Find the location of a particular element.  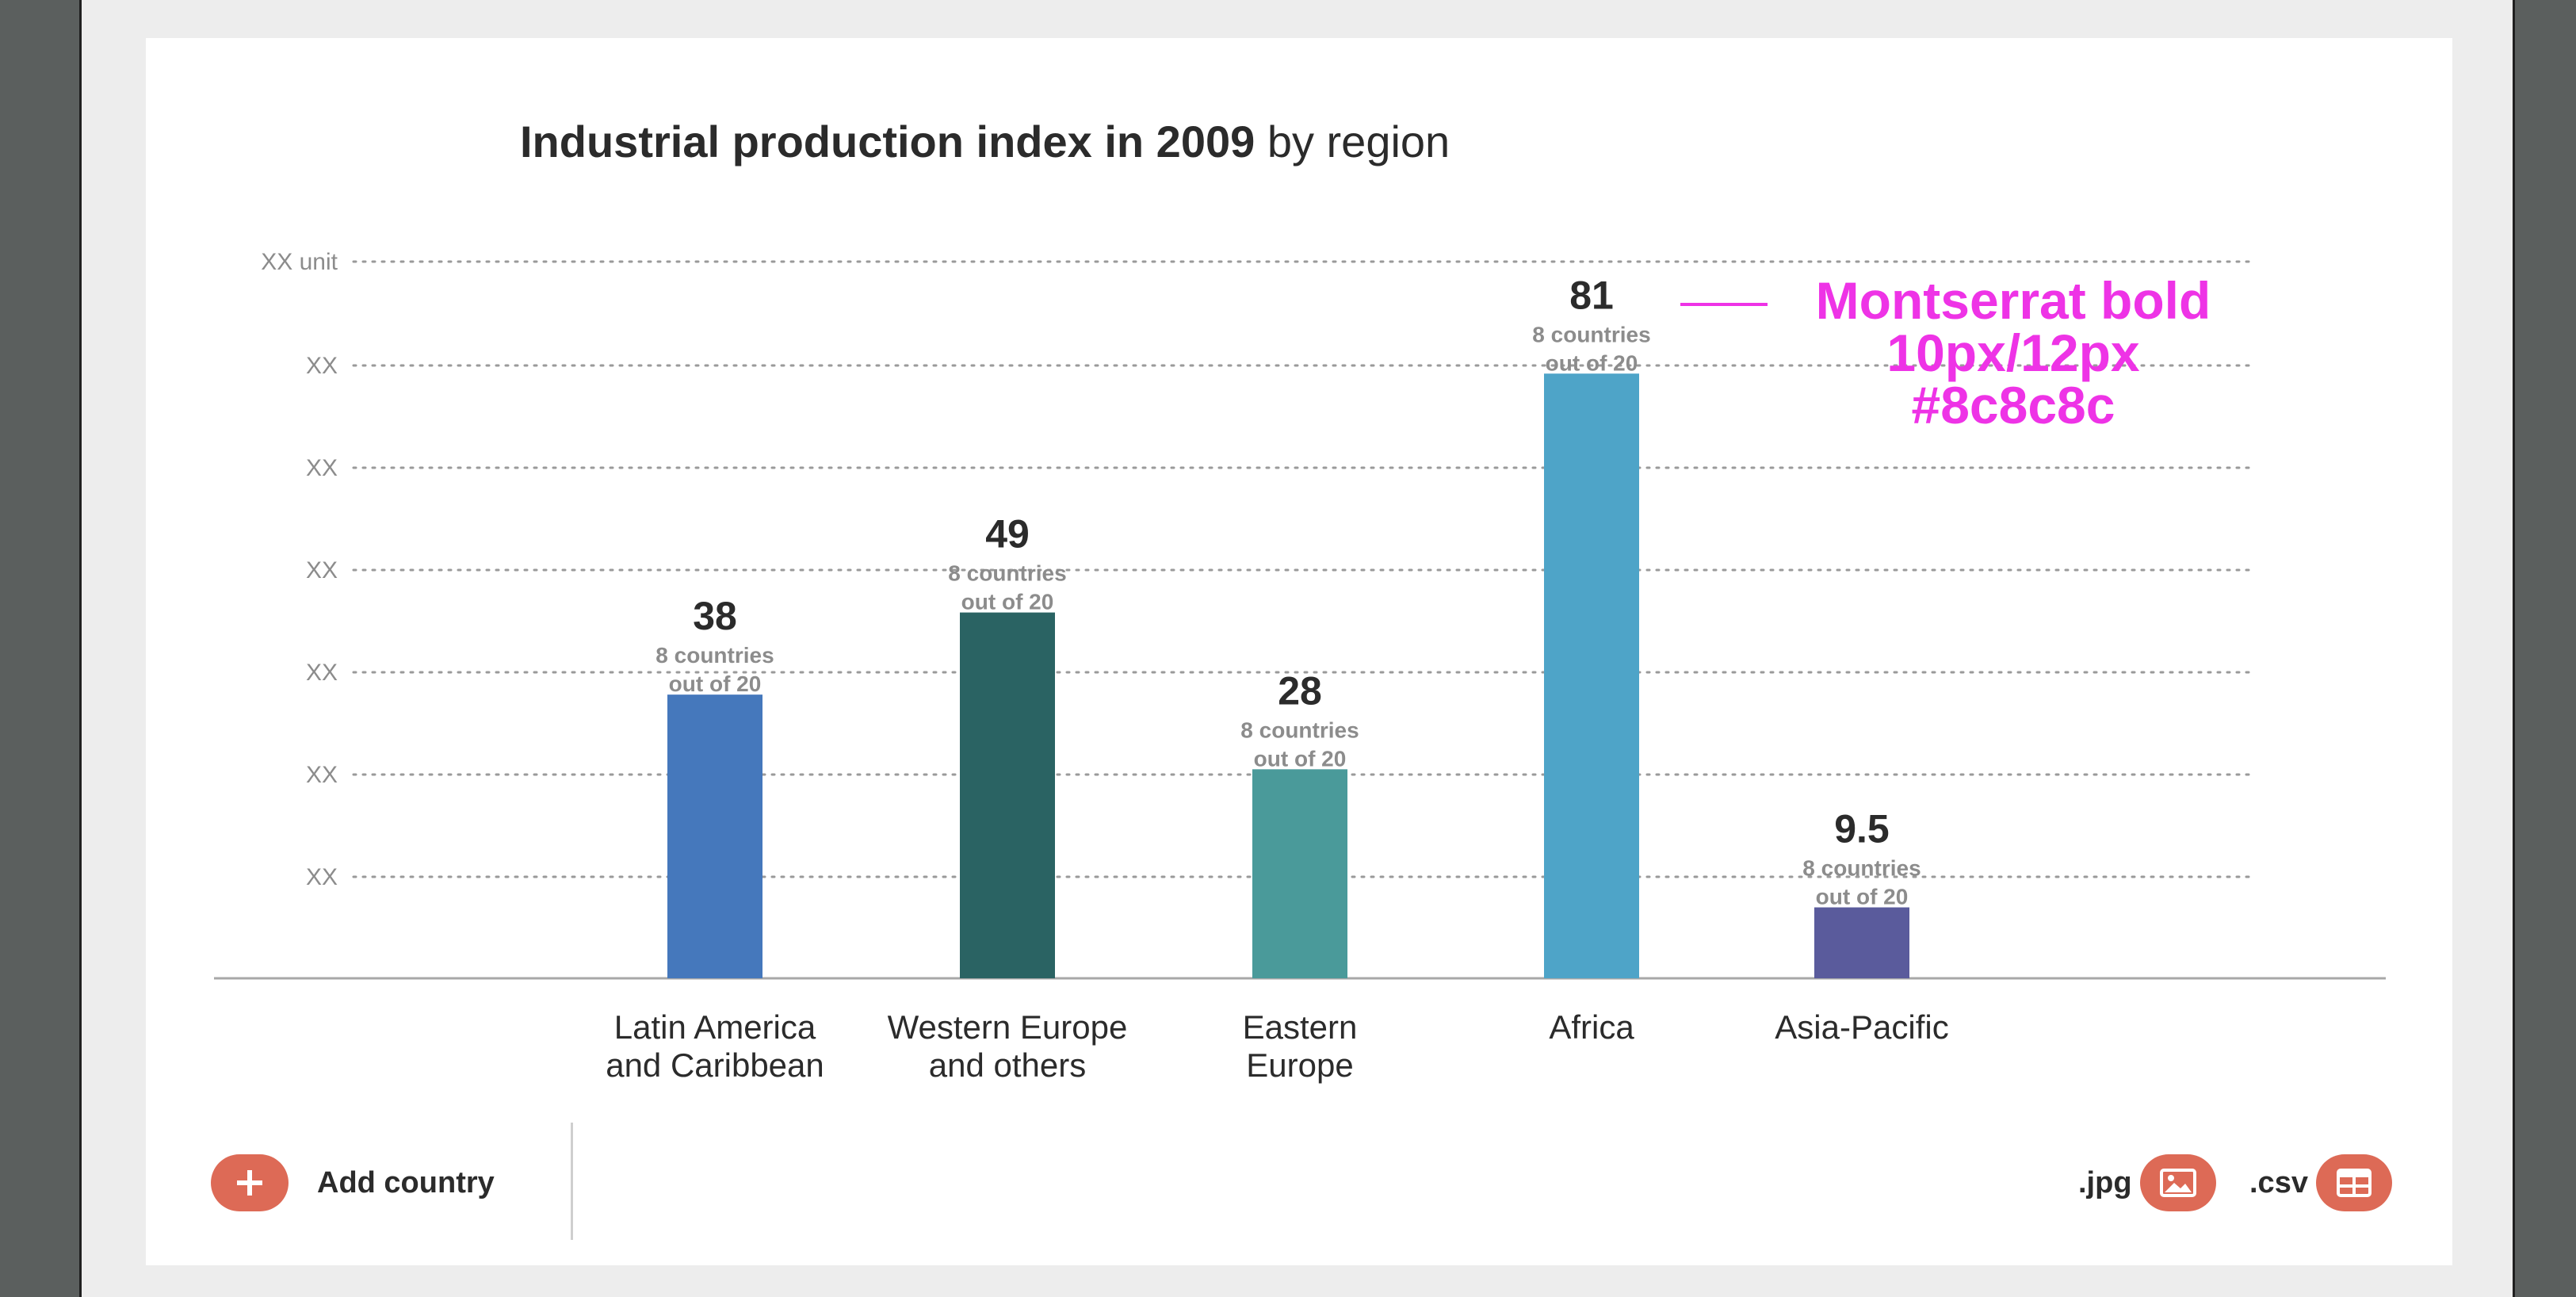

jpg-label: .jpg is located at coordinates (2105, 1182).